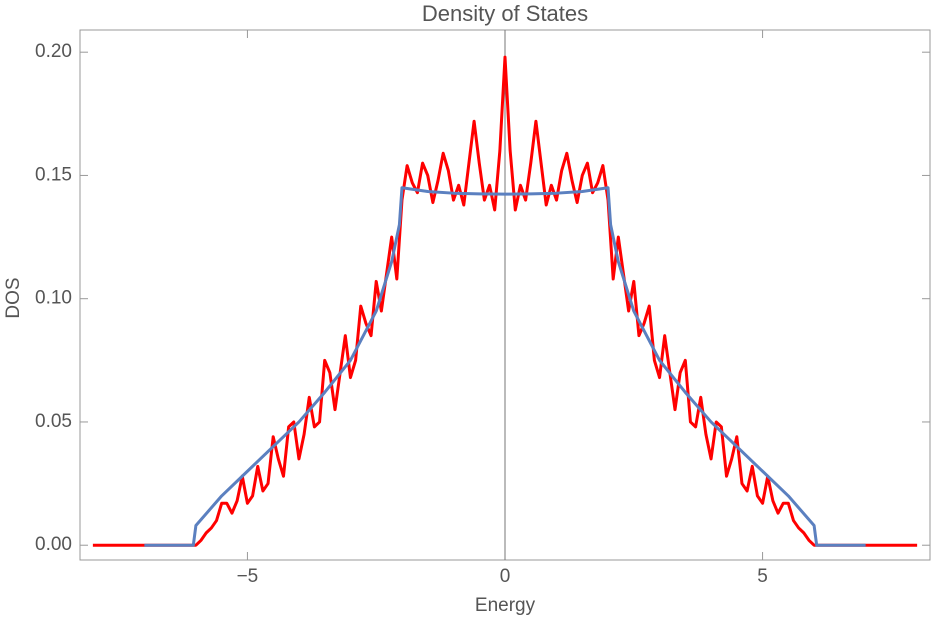  I want to click on x-axis-label: Energy, so click(505, 605).